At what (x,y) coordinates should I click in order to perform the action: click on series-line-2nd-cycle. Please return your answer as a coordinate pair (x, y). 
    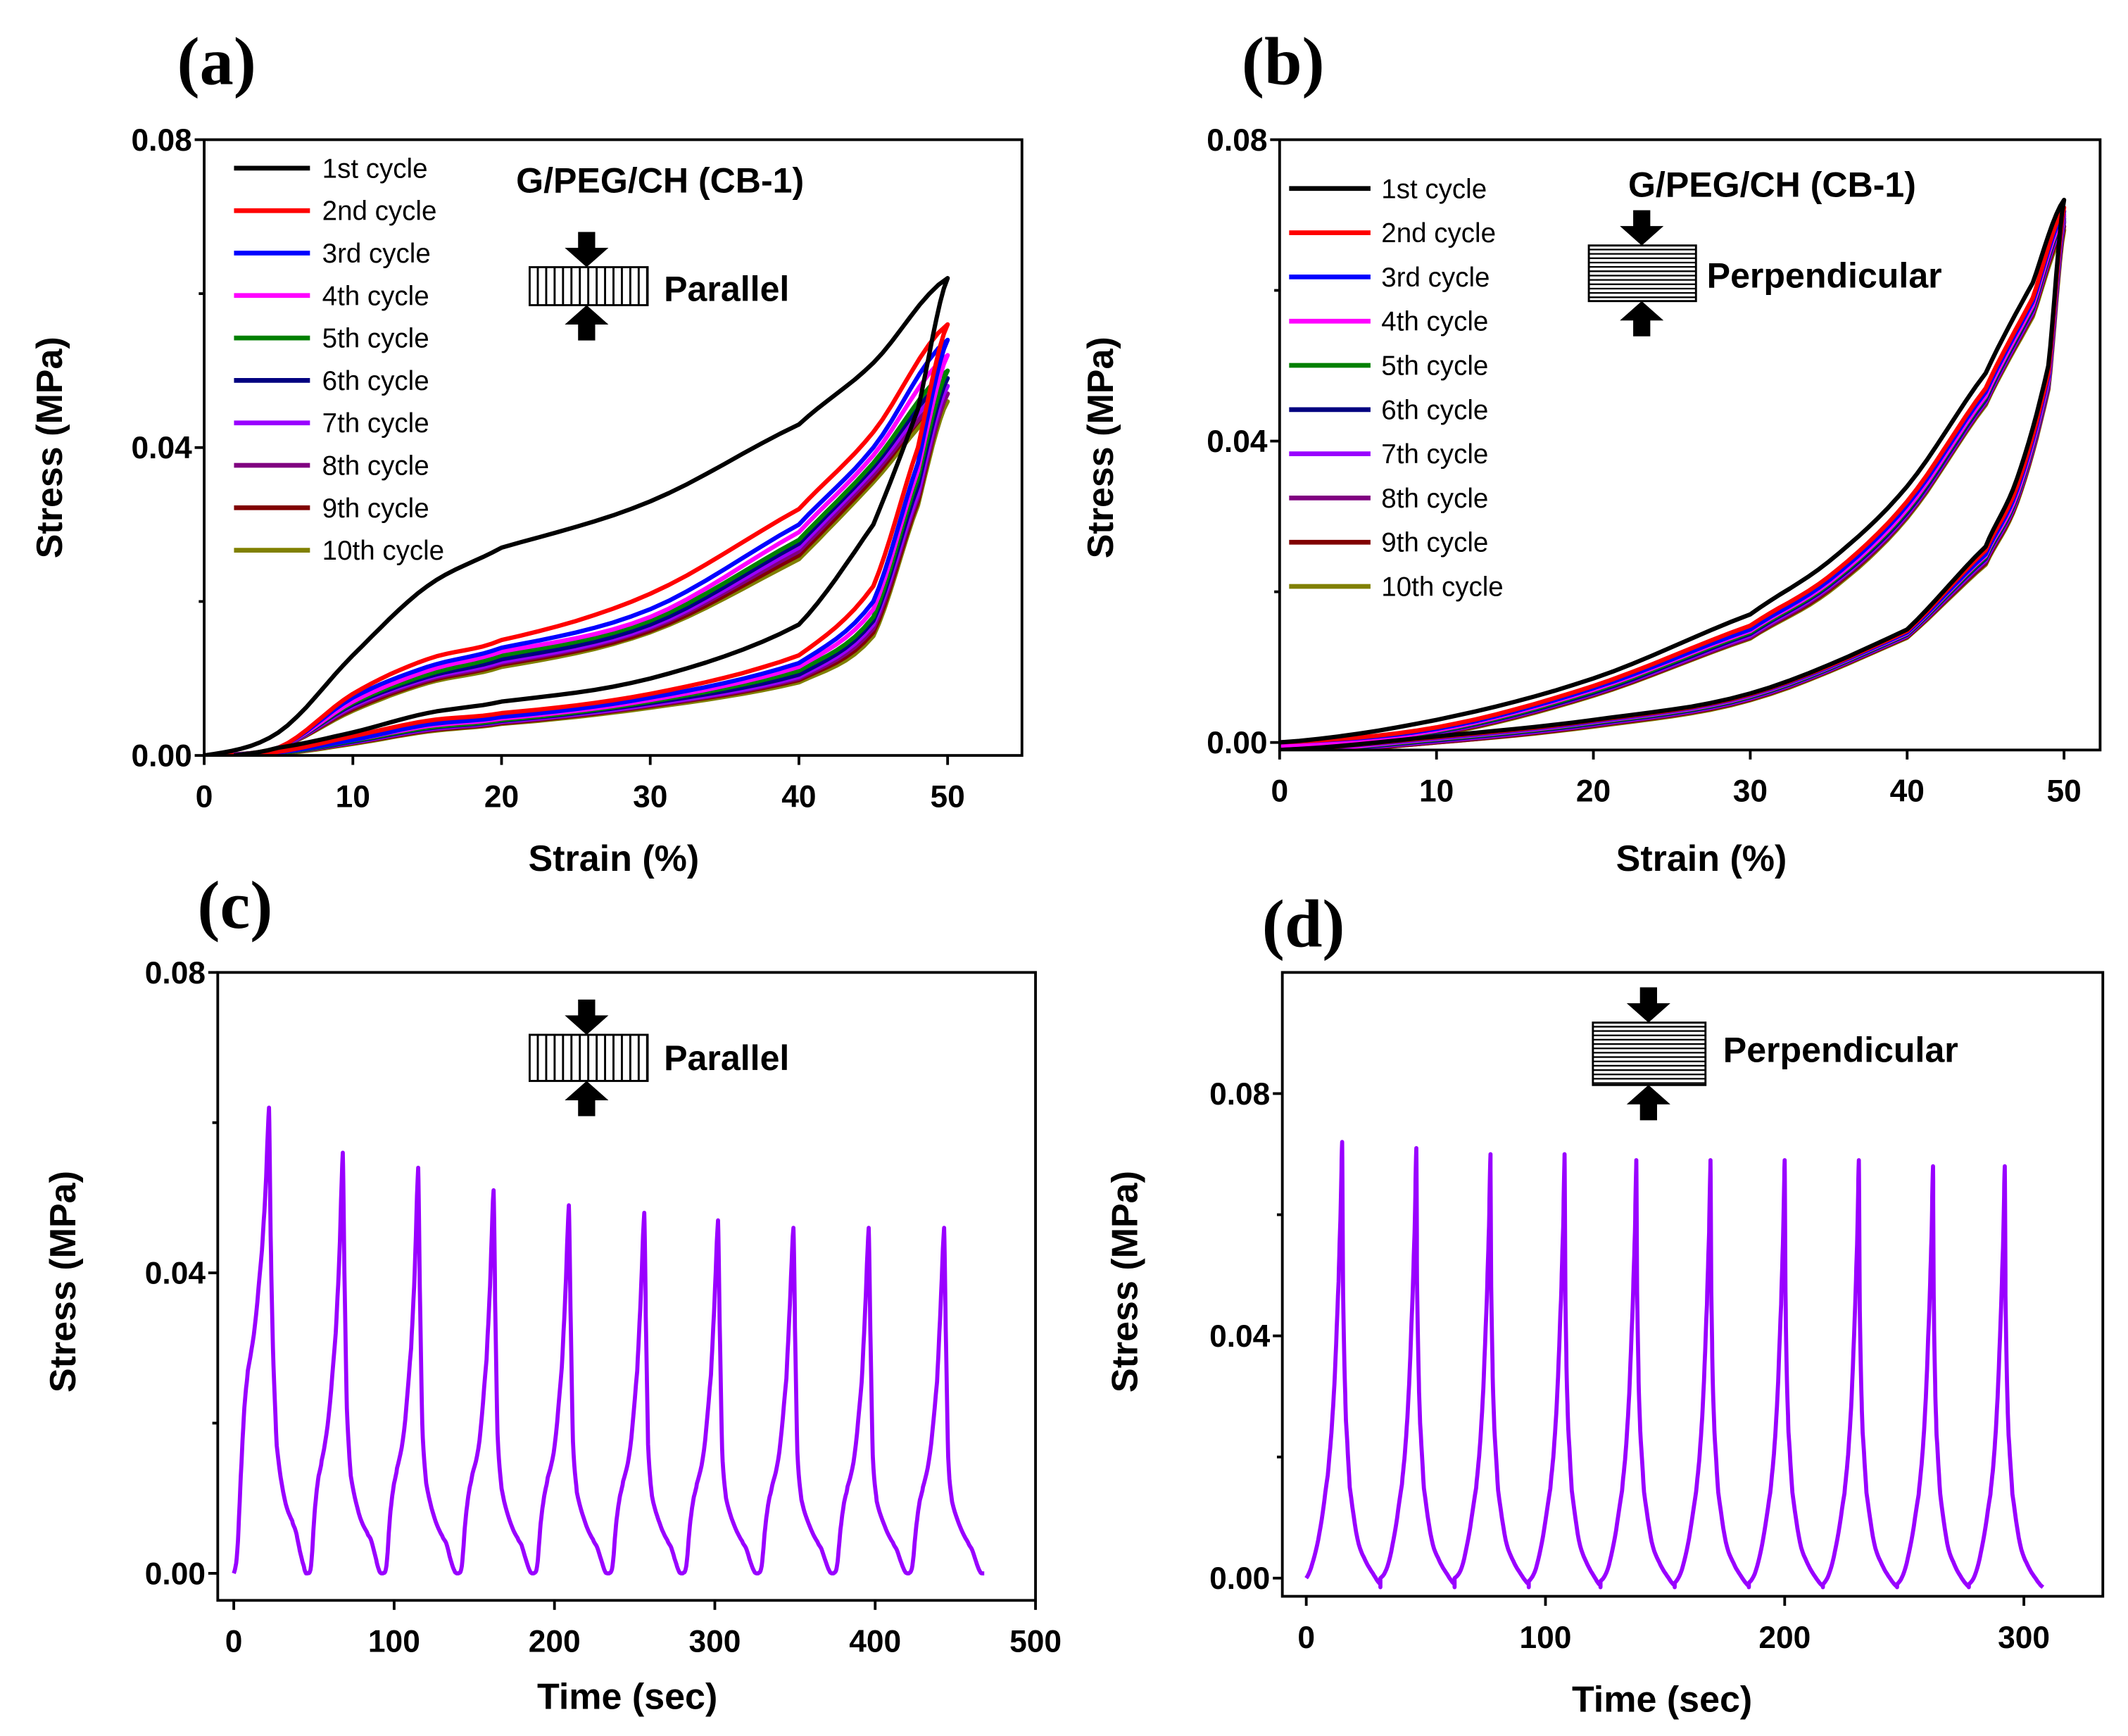
    Looking at the image, I should click on (577, 539).